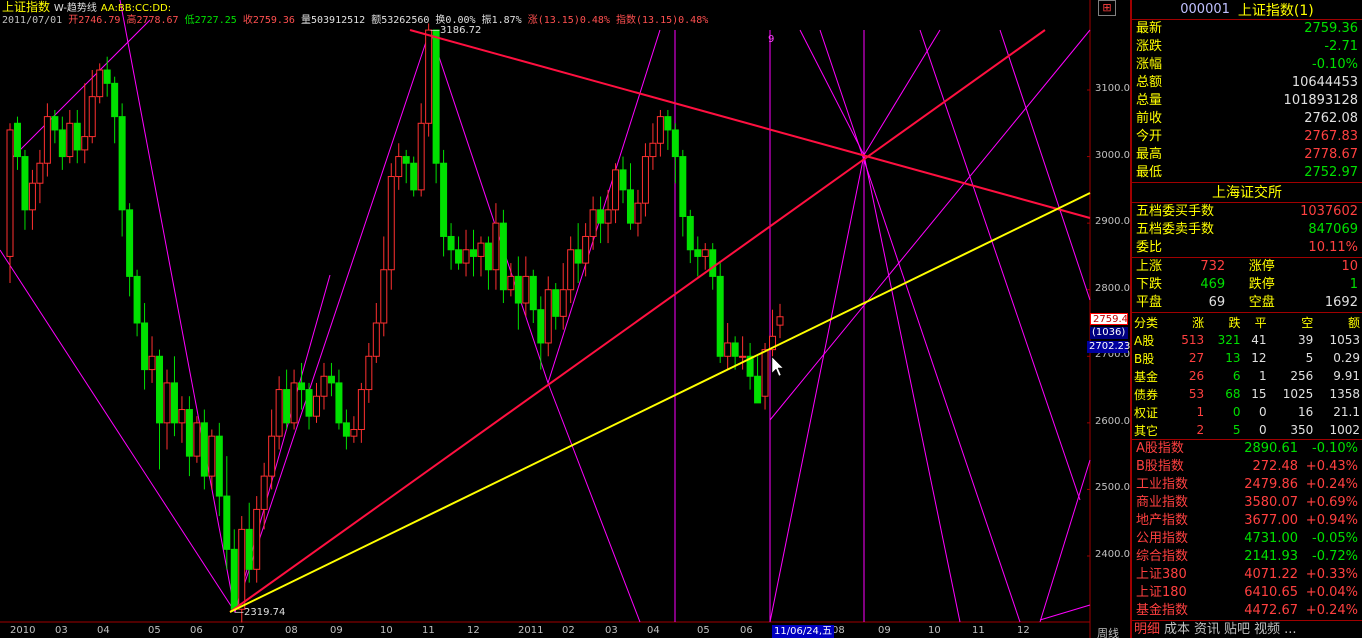 The width and height of the screenshot is (1362, 638). I want to click on x-tick-label: 12, so click(473, 630).